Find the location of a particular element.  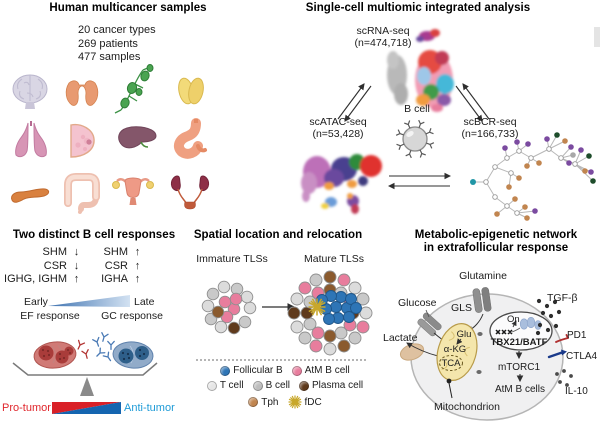

il10-label: IL-10 is located at coordinates (576, 391).